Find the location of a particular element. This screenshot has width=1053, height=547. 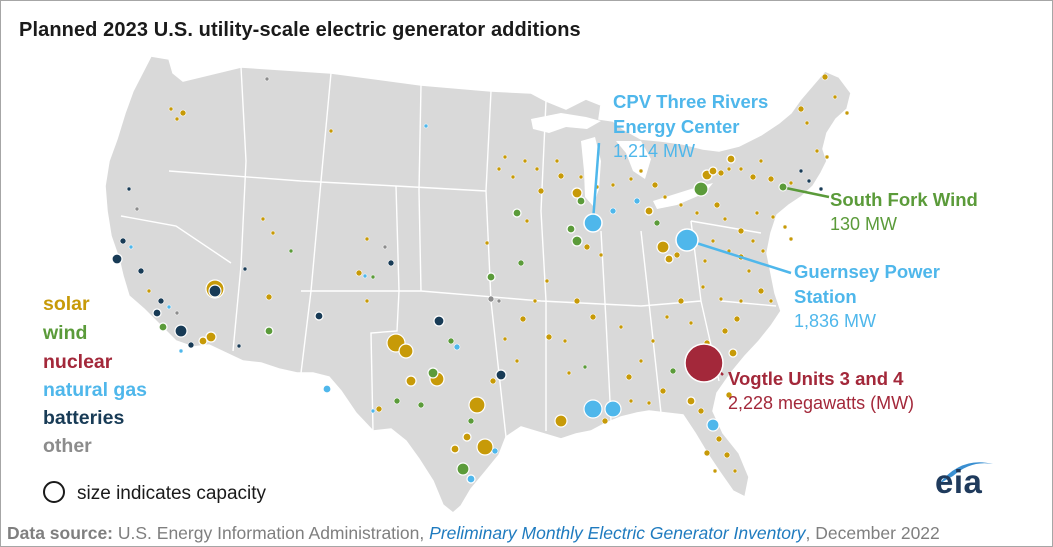

eia-logo-swoosh is located at coordinates (966, 473).